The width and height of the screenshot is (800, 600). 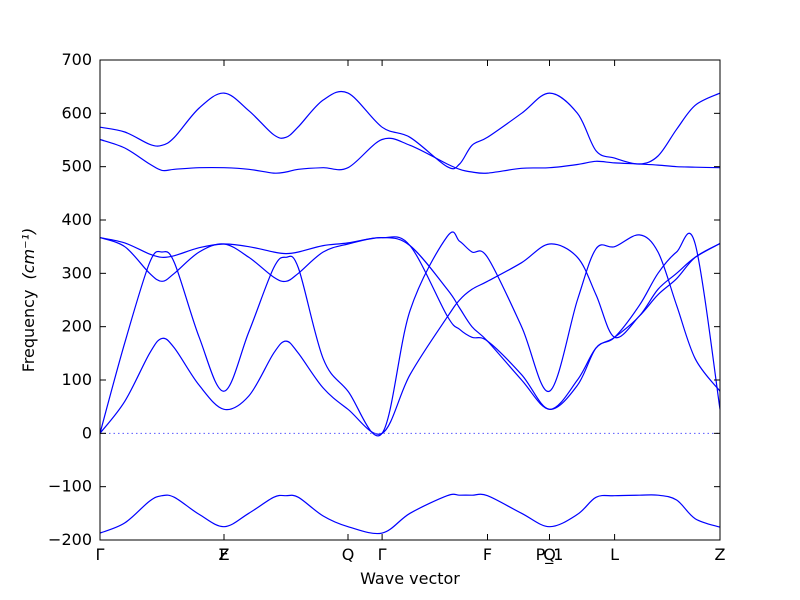 I want to click on x-tick-label: L, so click(x=614, y=554).